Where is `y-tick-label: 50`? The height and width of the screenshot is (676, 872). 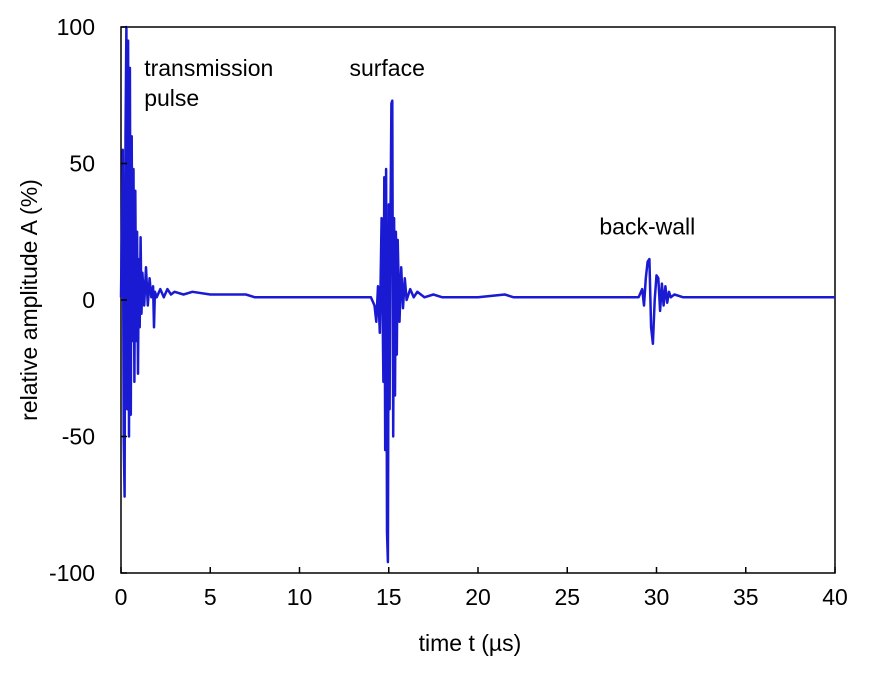
y-tick-label: 50 is located at coordinates (82, 164).